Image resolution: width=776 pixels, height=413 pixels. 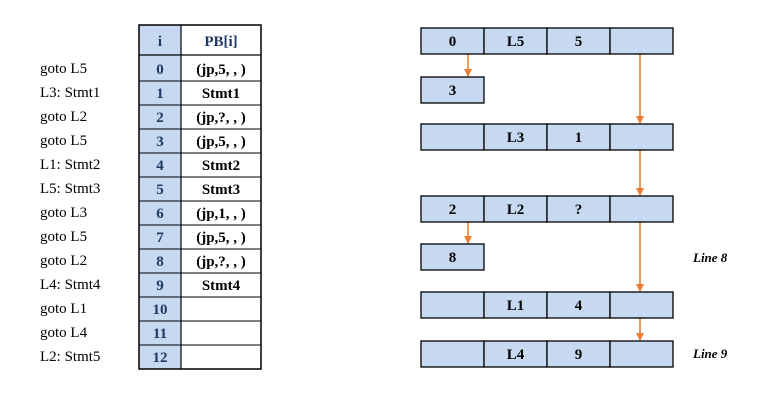 I want to click on table-row-index: 3, so click(x=160, y=142).